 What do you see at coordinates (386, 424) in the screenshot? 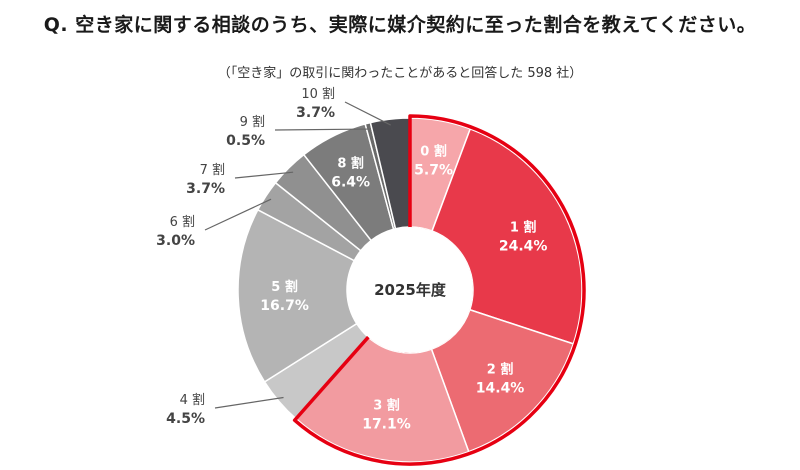
I see `value-3割: 17.1%` at bounding box center [386, 424].